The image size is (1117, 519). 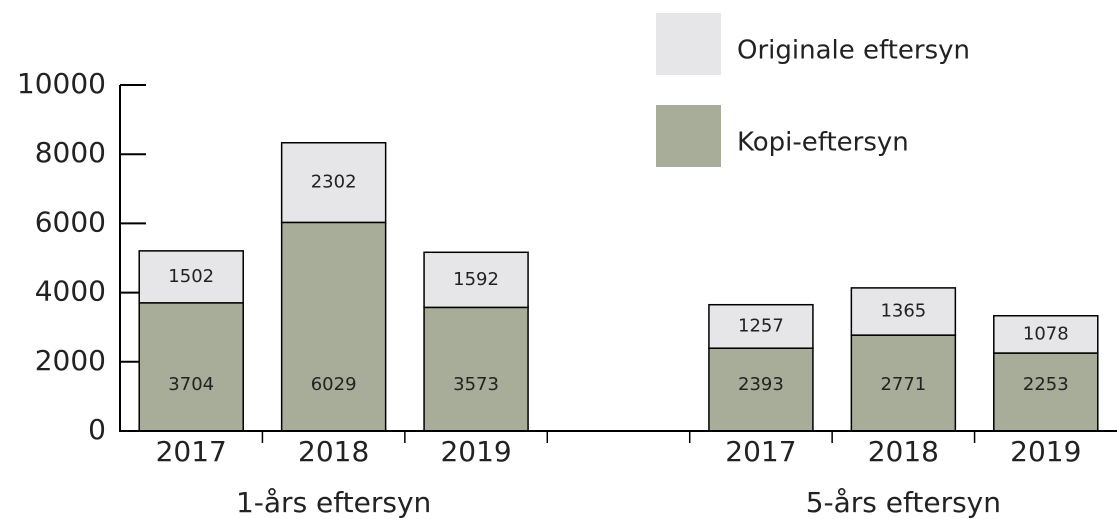 I want to click on data-label: 3704, so click(x=191, y=384).